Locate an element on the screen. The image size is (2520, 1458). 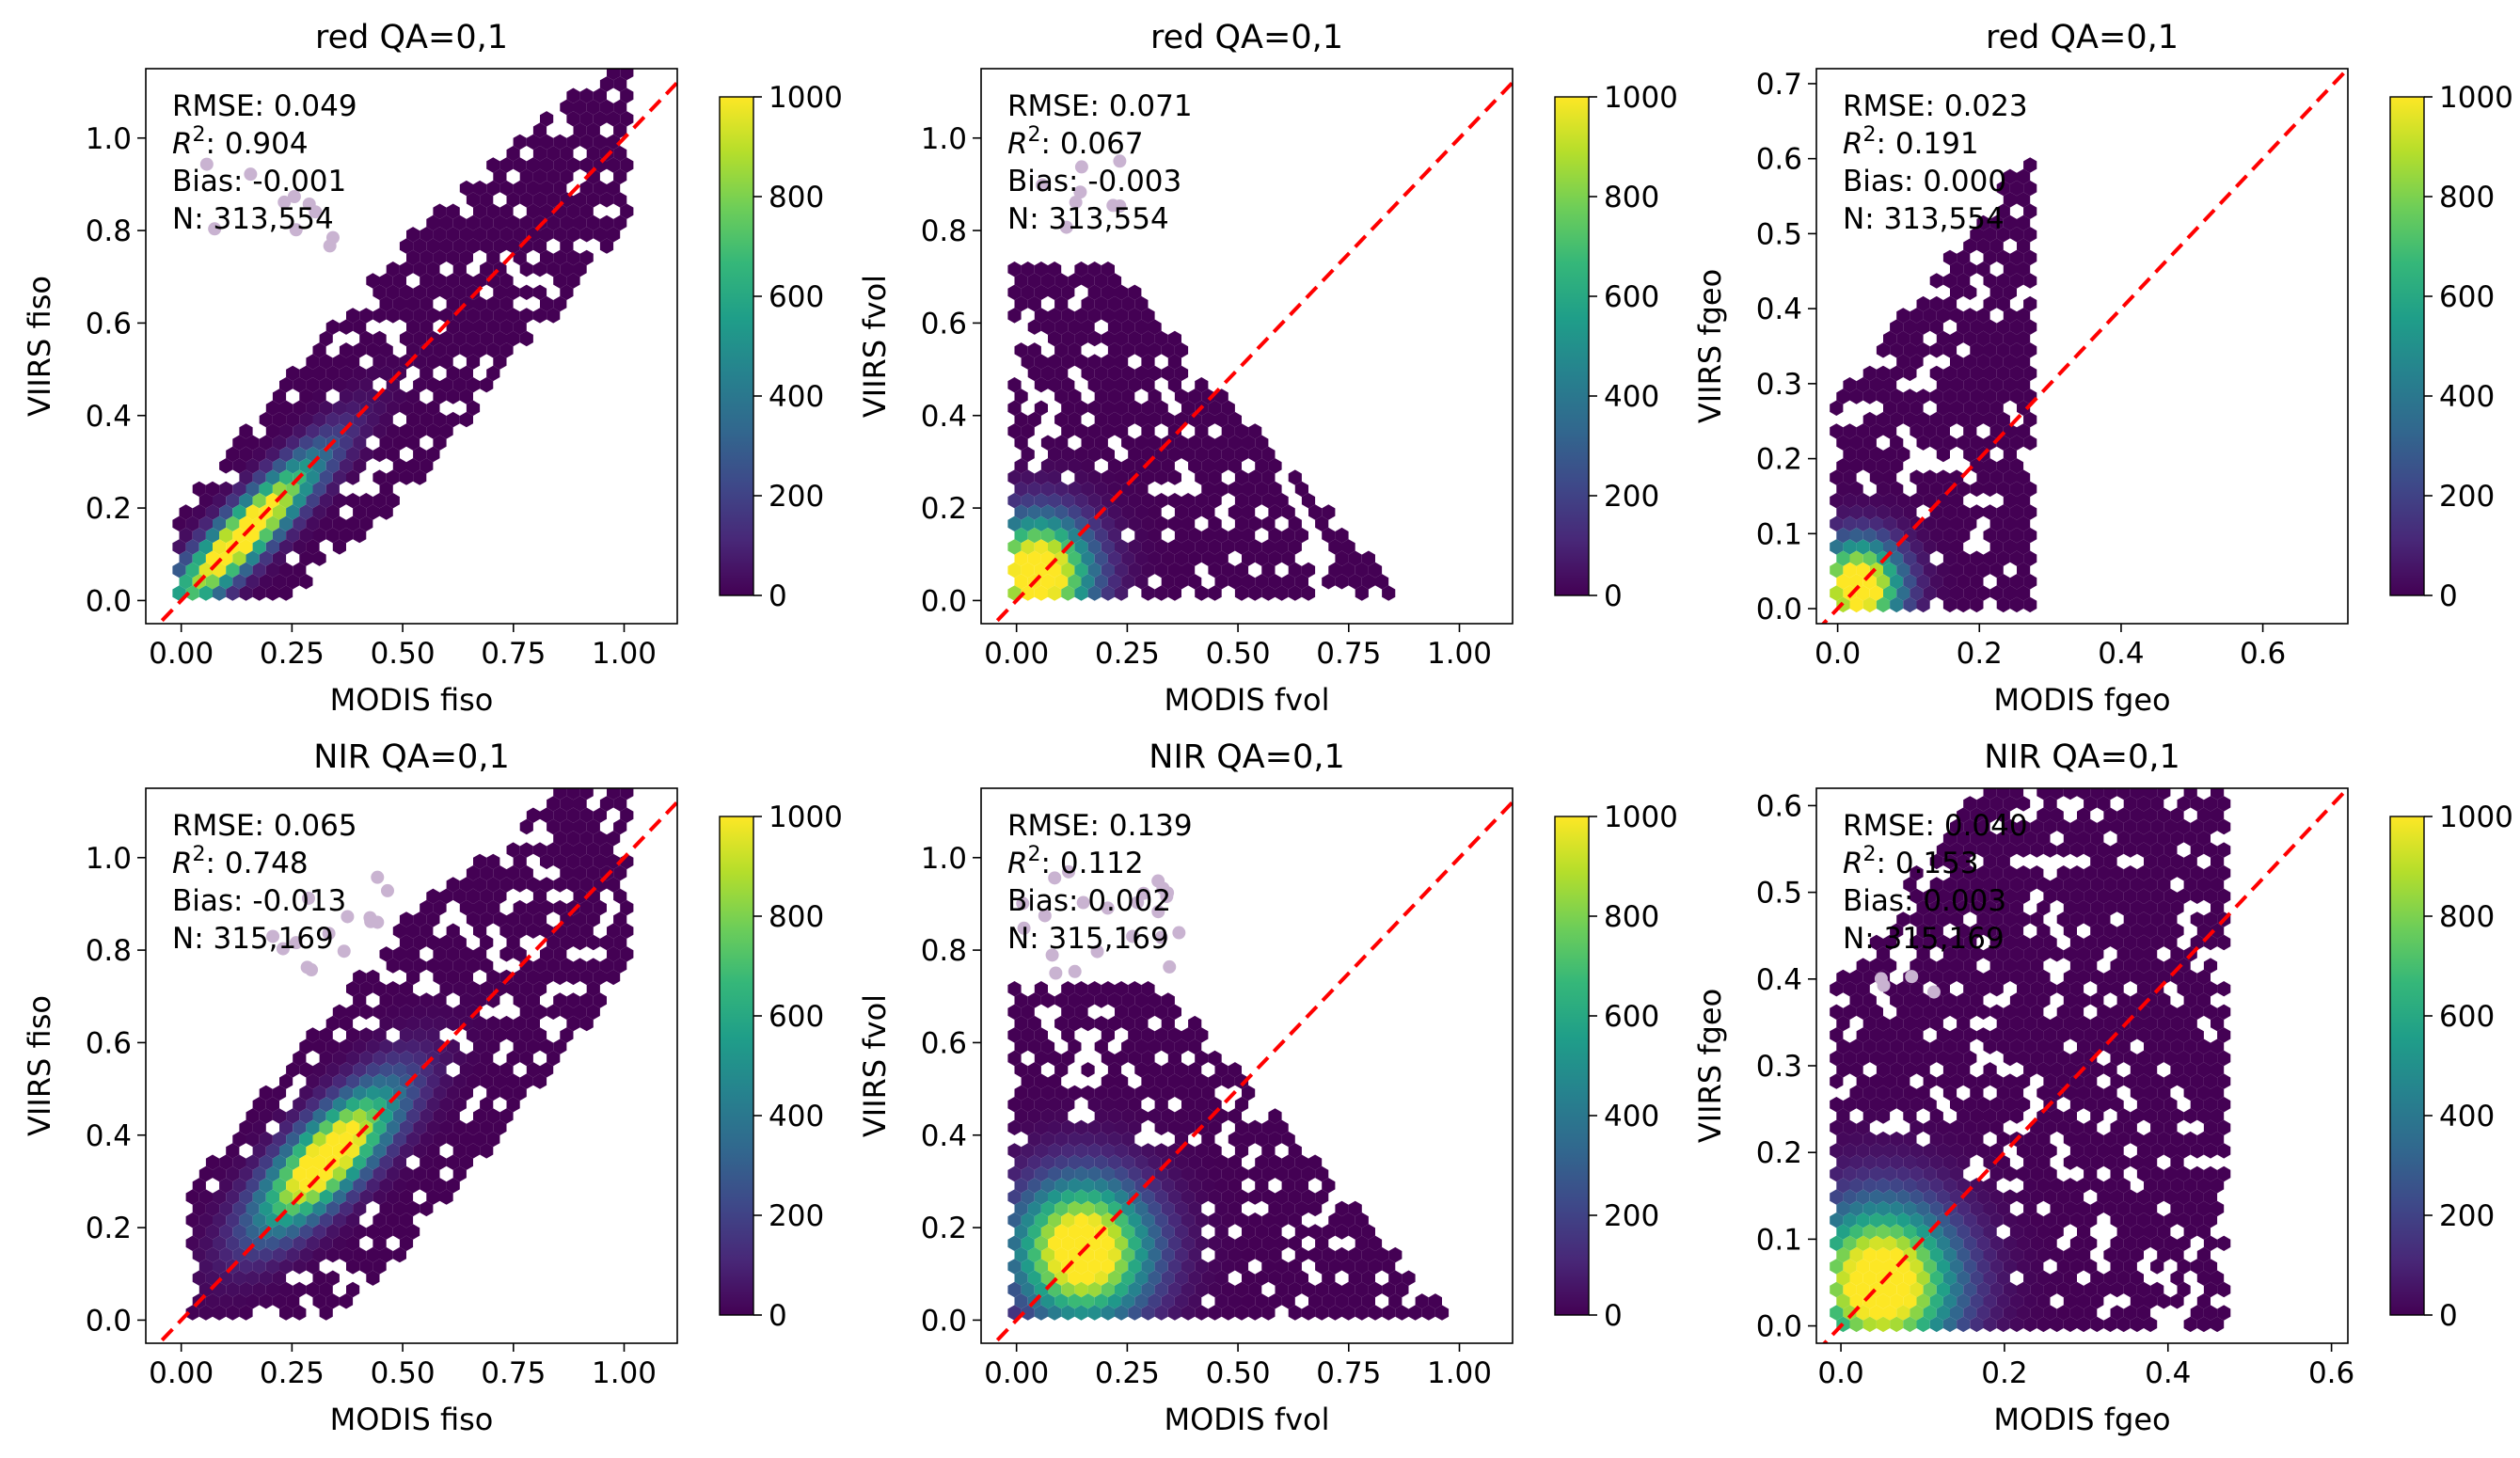
y-tick-label: 0.6 is located at coordinates (944, 324).